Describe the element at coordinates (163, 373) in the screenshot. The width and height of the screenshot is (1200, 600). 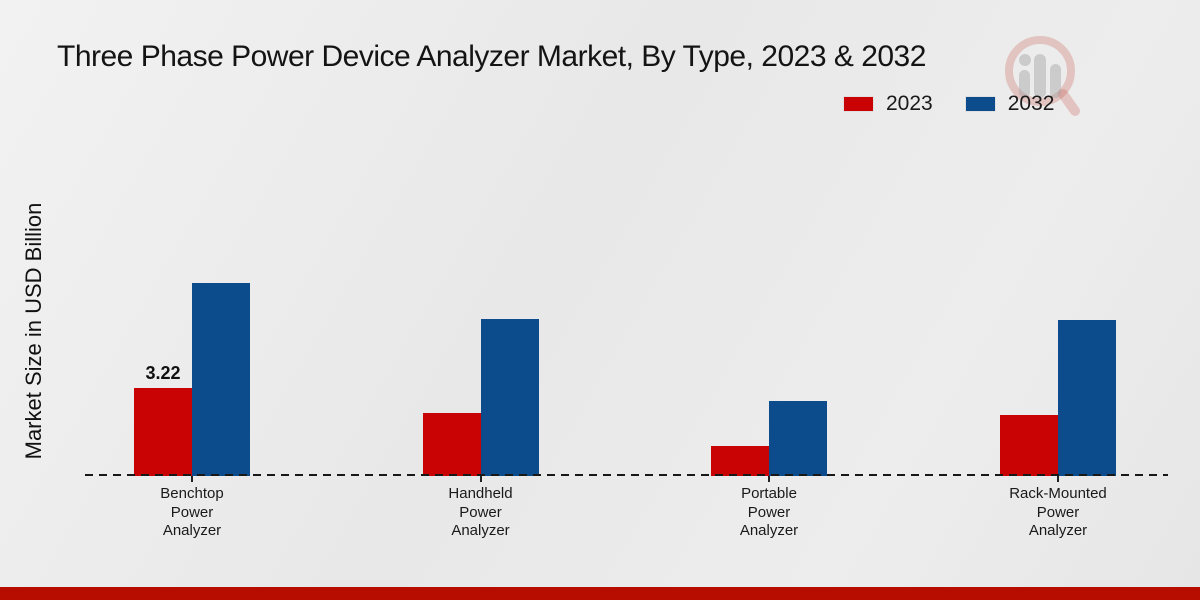
I see `data-label-2023-0: 3.22` at that location.